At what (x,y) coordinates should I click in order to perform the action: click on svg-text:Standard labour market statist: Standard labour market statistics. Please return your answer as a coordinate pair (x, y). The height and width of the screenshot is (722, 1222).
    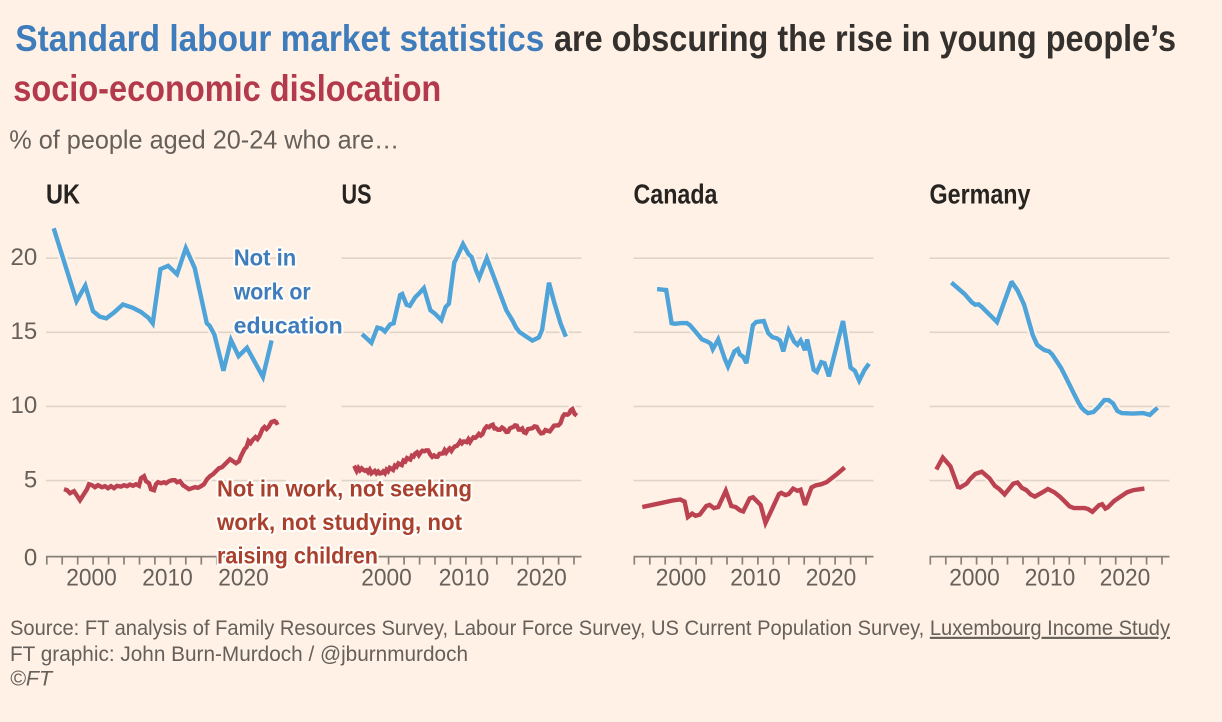
    Looking at the image, I should click on (279, 38).